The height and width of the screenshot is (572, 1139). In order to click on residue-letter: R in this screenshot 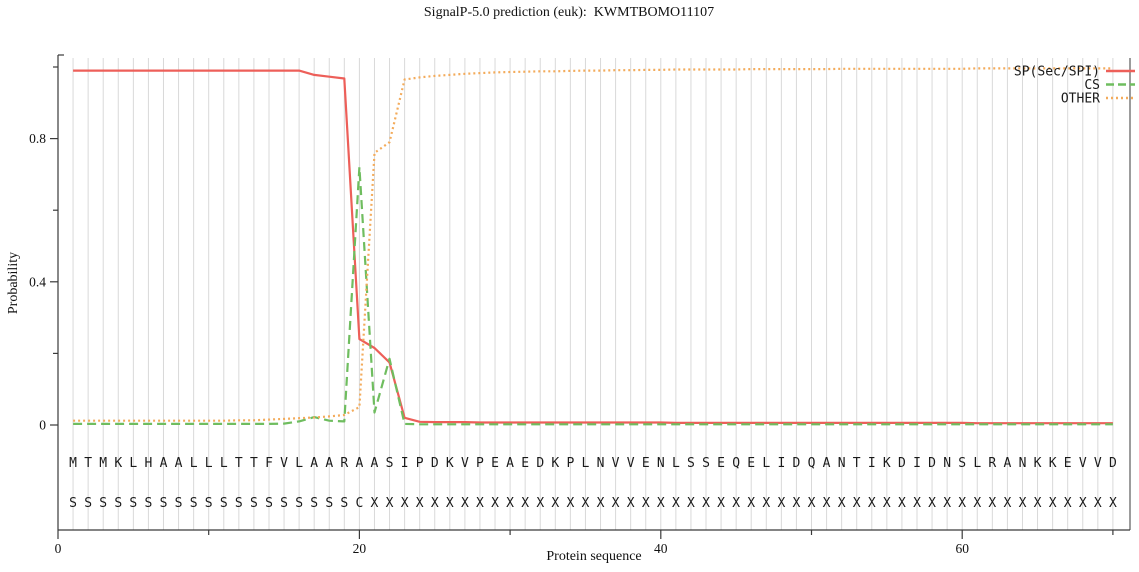, I will do `click(992, 463)`.